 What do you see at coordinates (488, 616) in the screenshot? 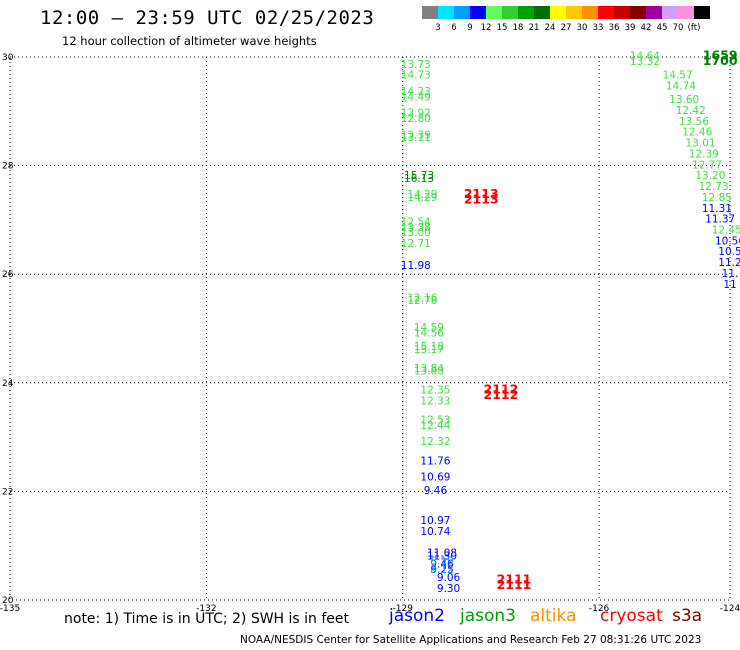
I see `legend-jason3: jason3` at bounding box center [488, 616].